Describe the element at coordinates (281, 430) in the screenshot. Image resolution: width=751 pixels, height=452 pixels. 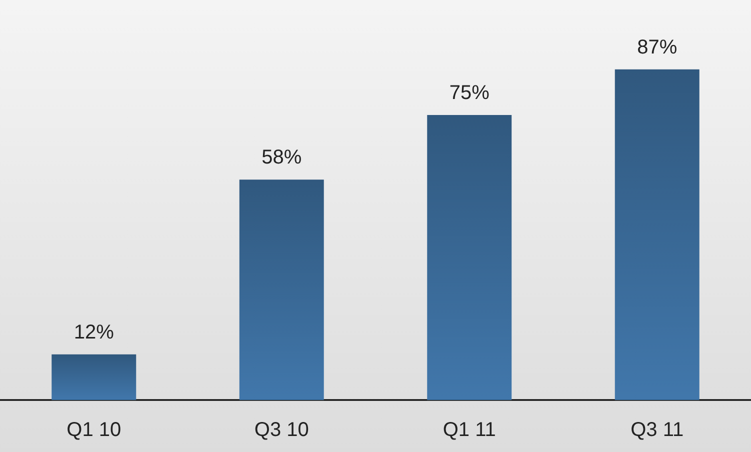
I see `x-tick-label: Q3 10` at that location.